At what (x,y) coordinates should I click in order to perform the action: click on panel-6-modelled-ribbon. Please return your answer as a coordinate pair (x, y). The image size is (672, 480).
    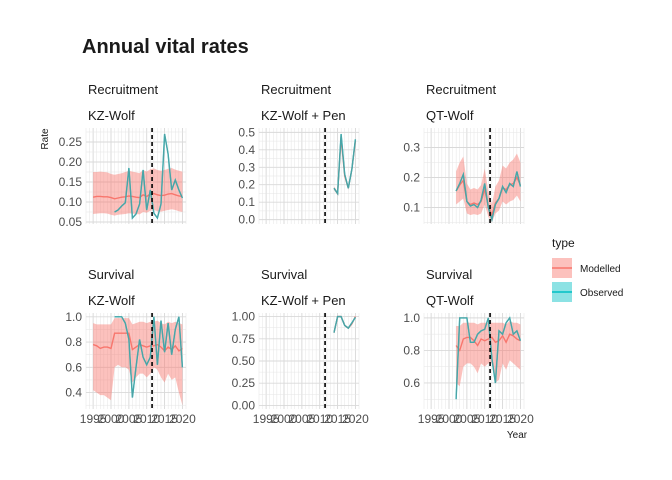
    Looking at the image, I should click on (488, 354).